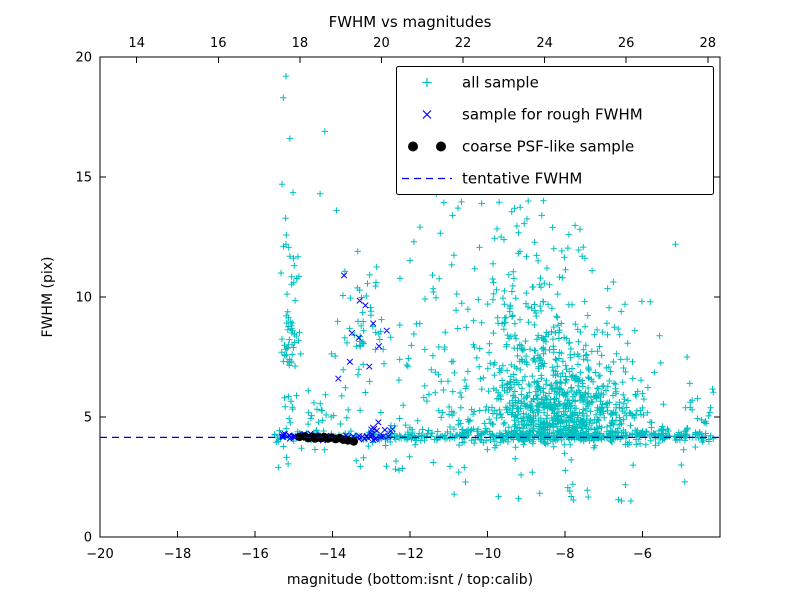  I want to click on legend-item-4: tentative FWHM, so click(492, 179).